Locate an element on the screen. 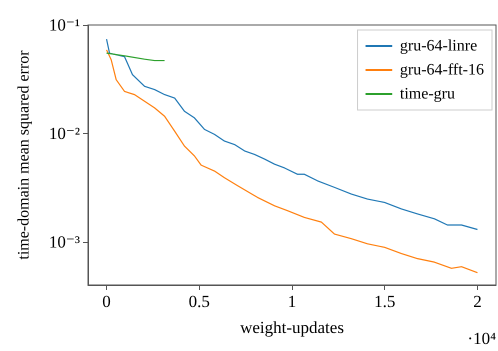  x-tick-label: 2 is located at coordinates (477, 301).